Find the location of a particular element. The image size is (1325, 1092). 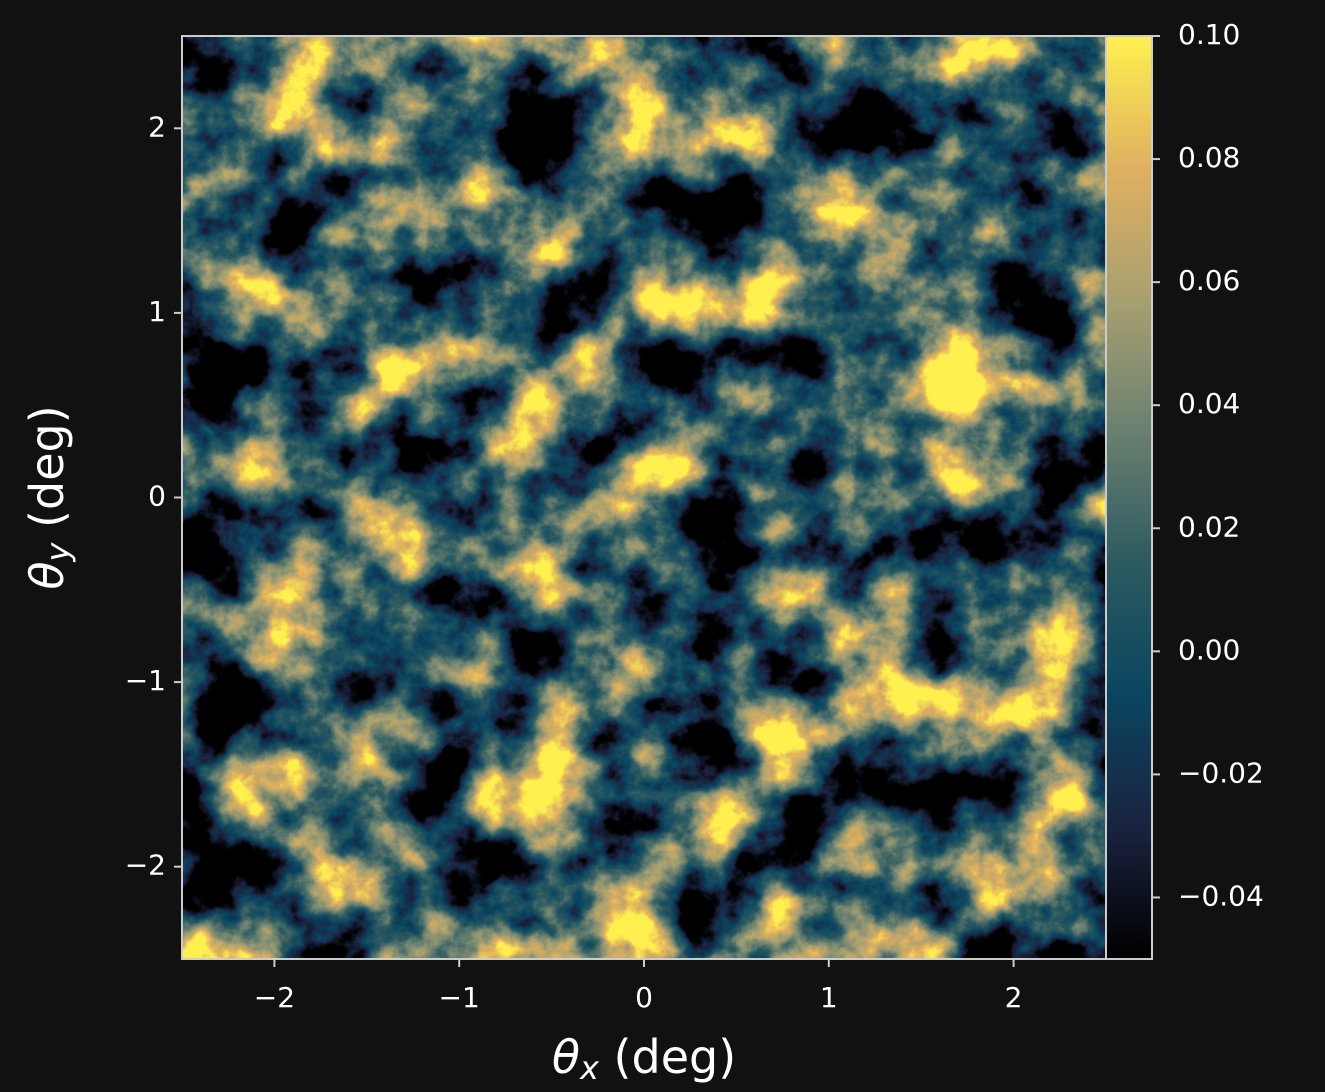

y-tick-label: 2 is located at coordinates (157, 126).